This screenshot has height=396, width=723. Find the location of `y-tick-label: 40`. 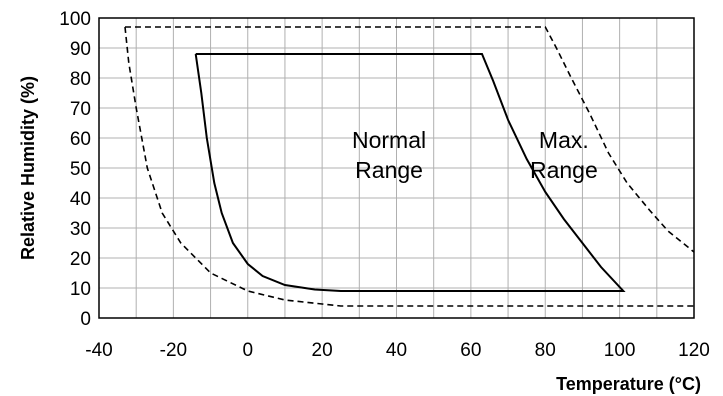

y-tick-label: 40 is located at coordinates (80, 199).